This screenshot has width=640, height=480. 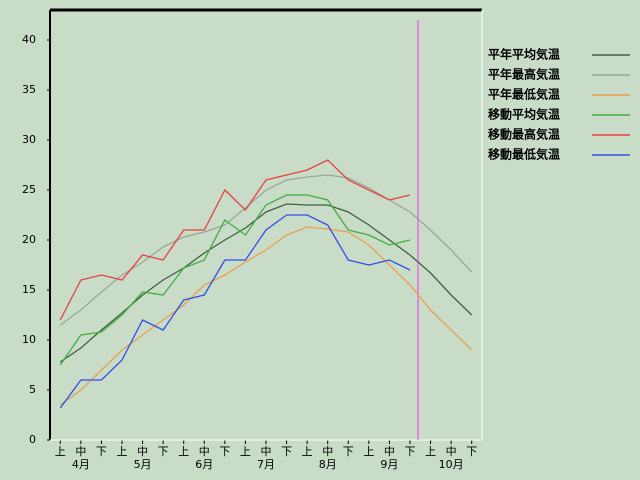 I want to click on legend-label: 移動平均気温, so click(x=524, y=114).